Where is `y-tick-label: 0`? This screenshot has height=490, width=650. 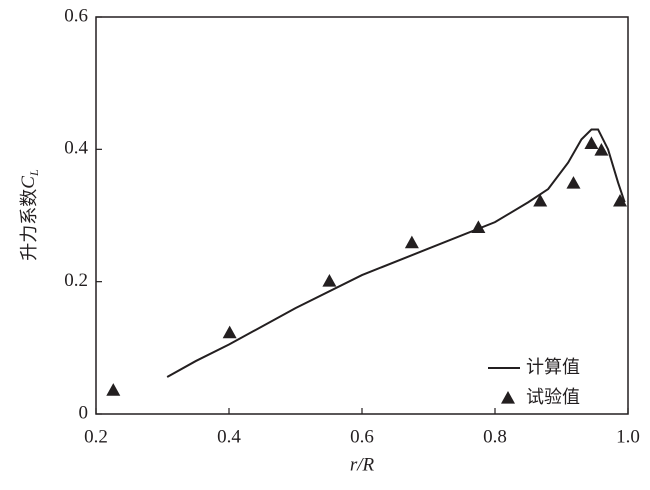
y-tick-label: 0 is located at coordinates (84, 412).